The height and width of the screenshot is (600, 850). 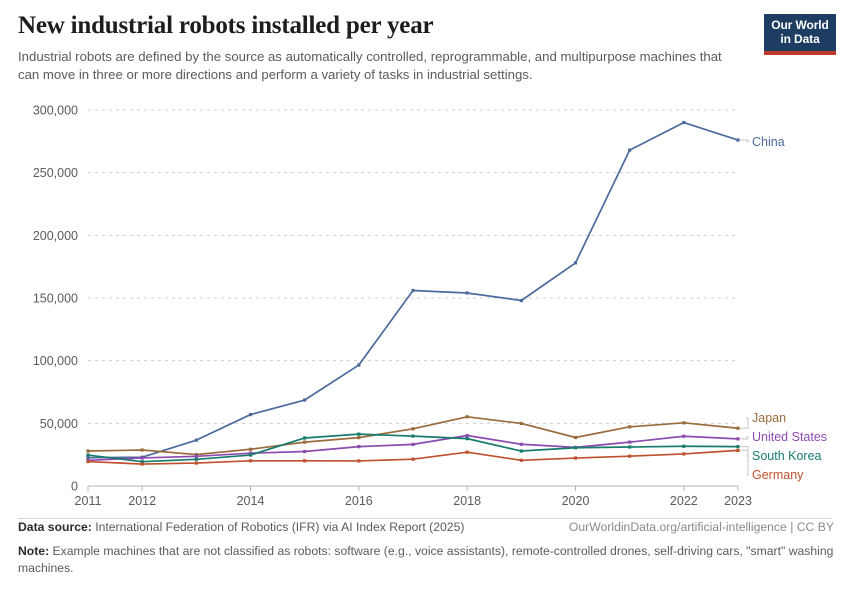 I want to click on legend-connector-china, so click(x=744, y=141).